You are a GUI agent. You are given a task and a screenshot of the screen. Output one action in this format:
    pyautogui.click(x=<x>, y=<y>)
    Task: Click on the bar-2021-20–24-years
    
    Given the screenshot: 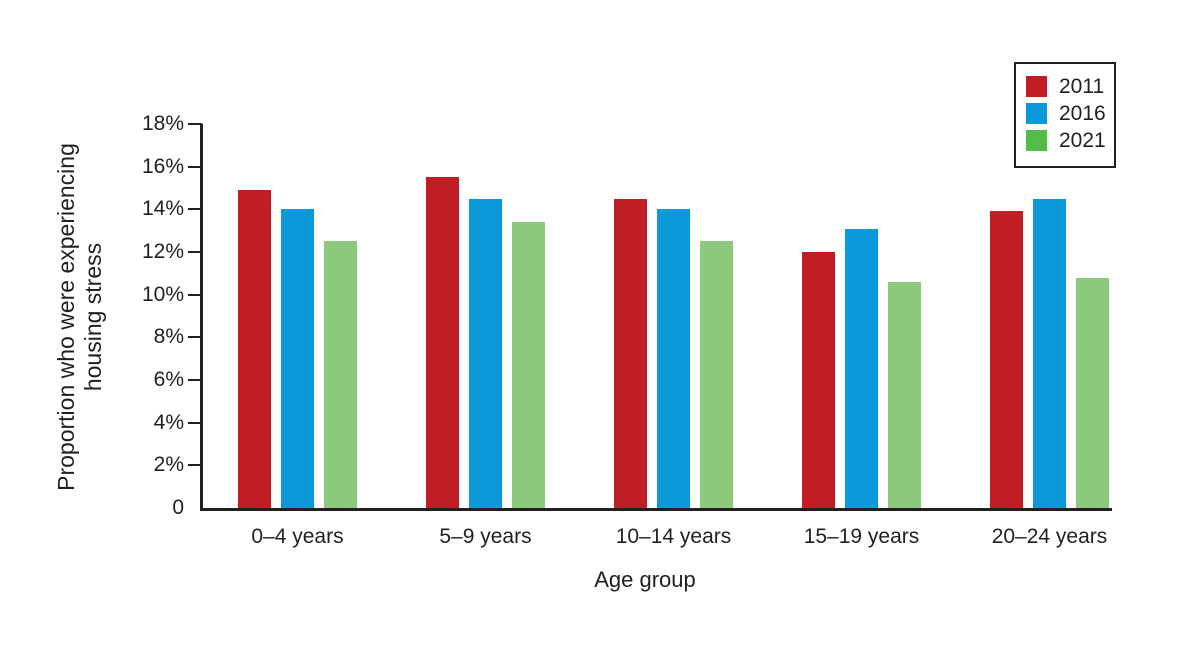 What is the action you would take?
    pyautogui.click(x=1092, y=392)
    